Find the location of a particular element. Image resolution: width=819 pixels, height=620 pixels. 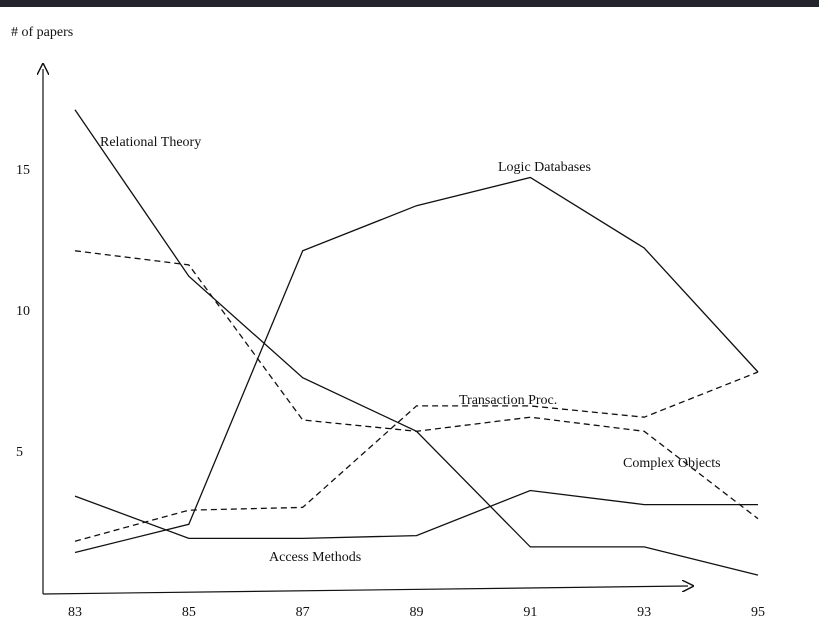

series-label: Transaction Proc. is located at coordinates (508, 400).